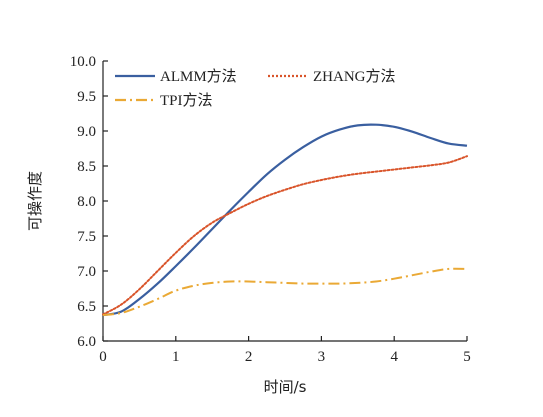 The image size is (543, 417). Describe the element at coordinates (86, 132) in the screenshot. I see `y-tick-label: 9.0` at that location.